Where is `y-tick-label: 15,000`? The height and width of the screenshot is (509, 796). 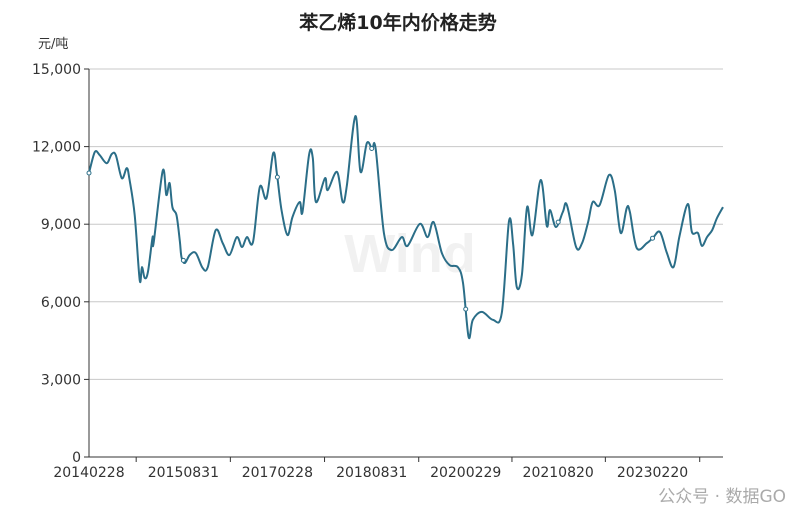 y-tick-label: 15,000 is located at coordinates (56, 70).